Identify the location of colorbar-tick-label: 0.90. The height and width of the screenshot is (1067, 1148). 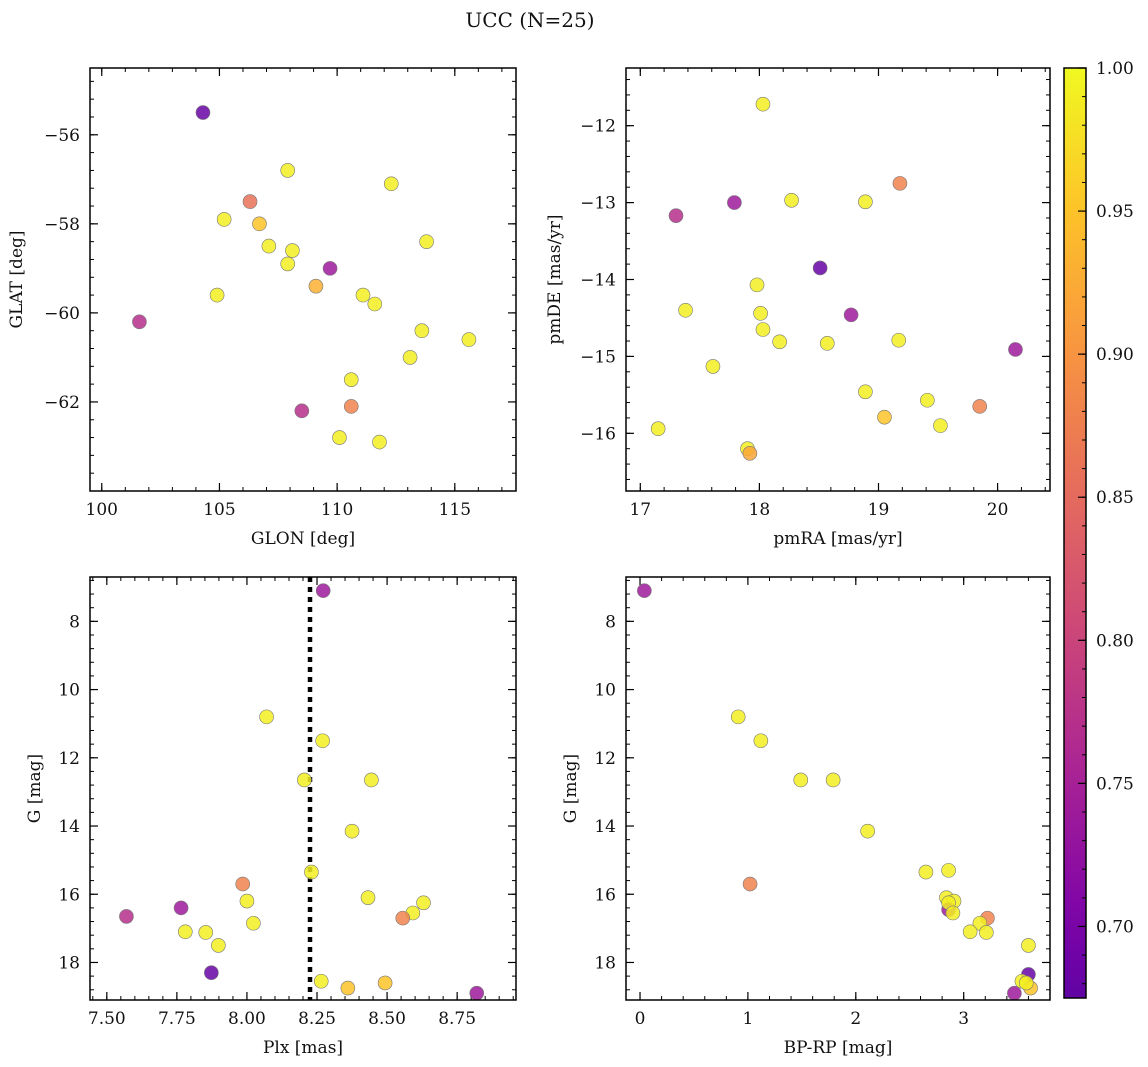
(1115, 355).